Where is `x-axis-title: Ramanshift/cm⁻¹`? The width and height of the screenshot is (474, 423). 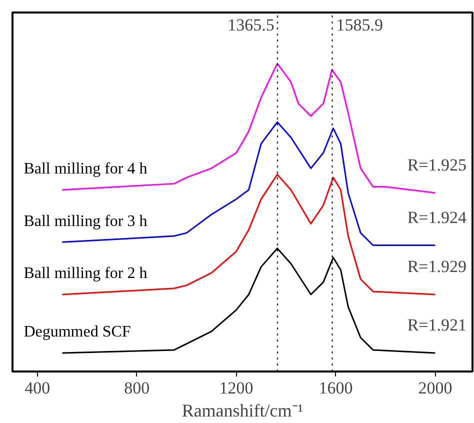
x-axis-title: Ramanshift/cm⁻¹ is located at coordinates (243, 410).